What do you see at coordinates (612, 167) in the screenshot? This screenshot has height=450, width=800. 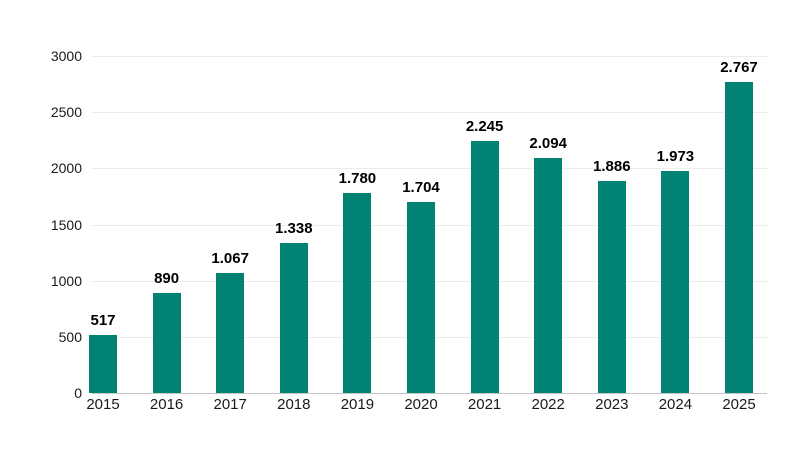 I see `bar-value-label: 1.886` at bounding box center [612, 167].